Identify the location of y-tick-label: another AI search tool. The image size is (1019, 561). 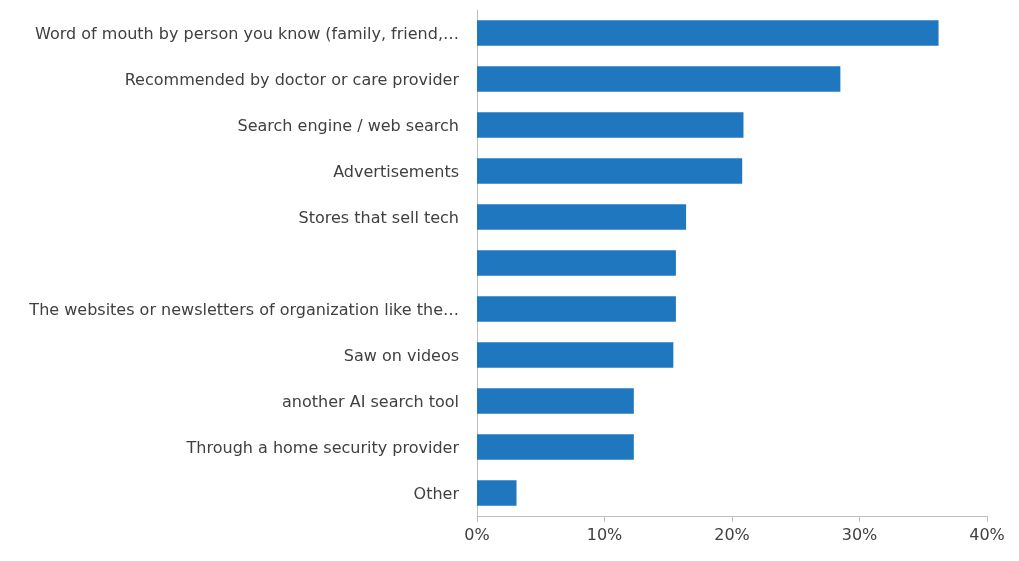
(370, 401).